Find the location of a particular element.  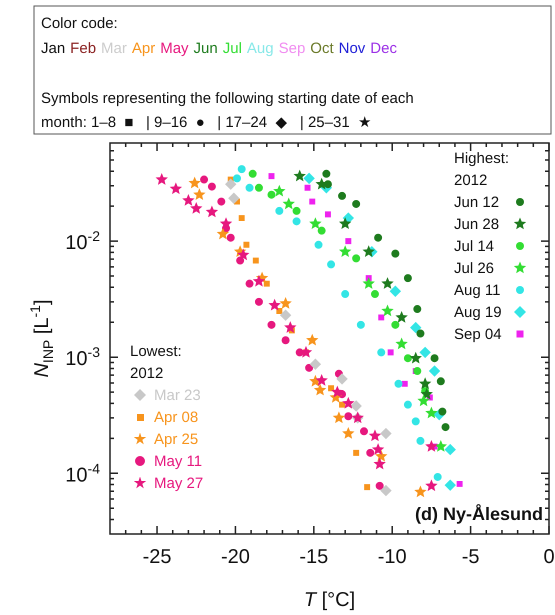

annotation: (d) Ny-Ålesund is located at coordinates (479, 514).